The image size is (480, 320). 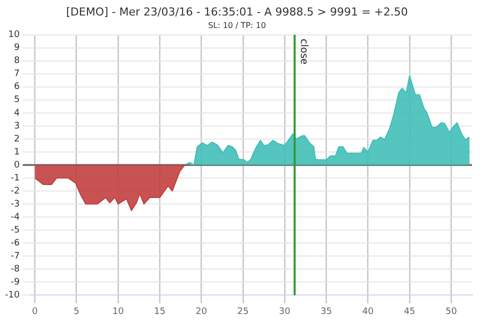 I want to click on y-tick-label: 6, so click(x=17, y=87).